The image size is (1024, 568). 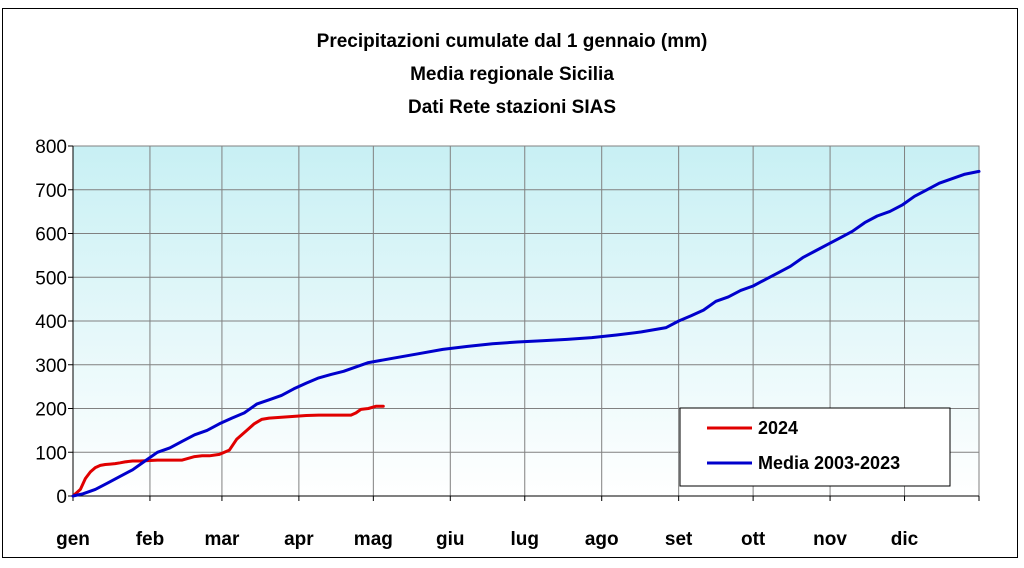 I want to click on x-tick-label: nov, so click(x=830, y=539).